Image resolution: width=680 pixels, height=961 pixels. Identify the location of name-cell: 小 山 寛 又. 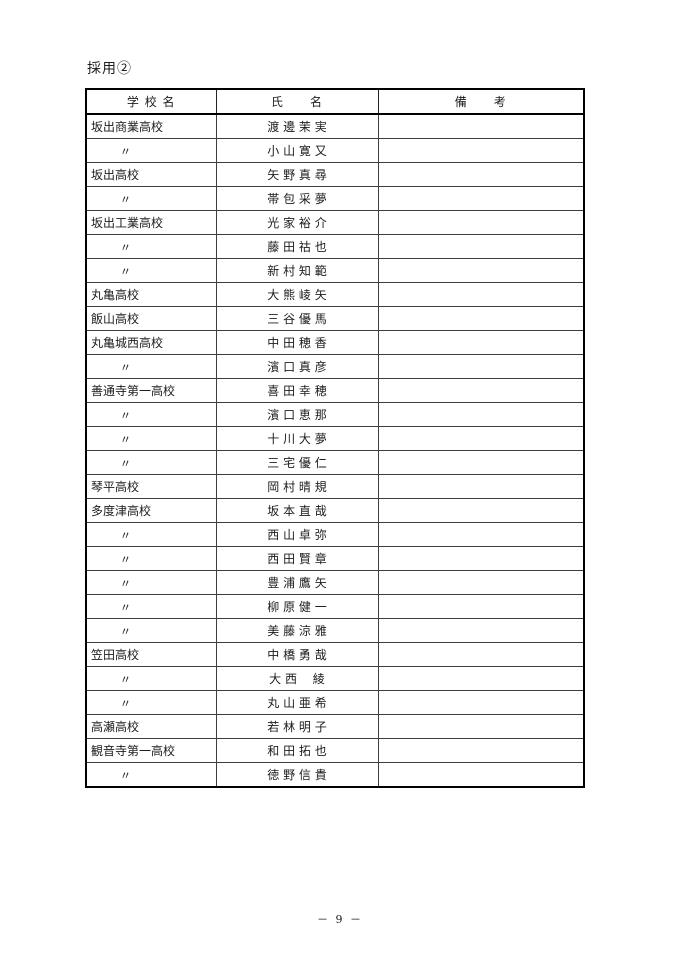
(297, 150).